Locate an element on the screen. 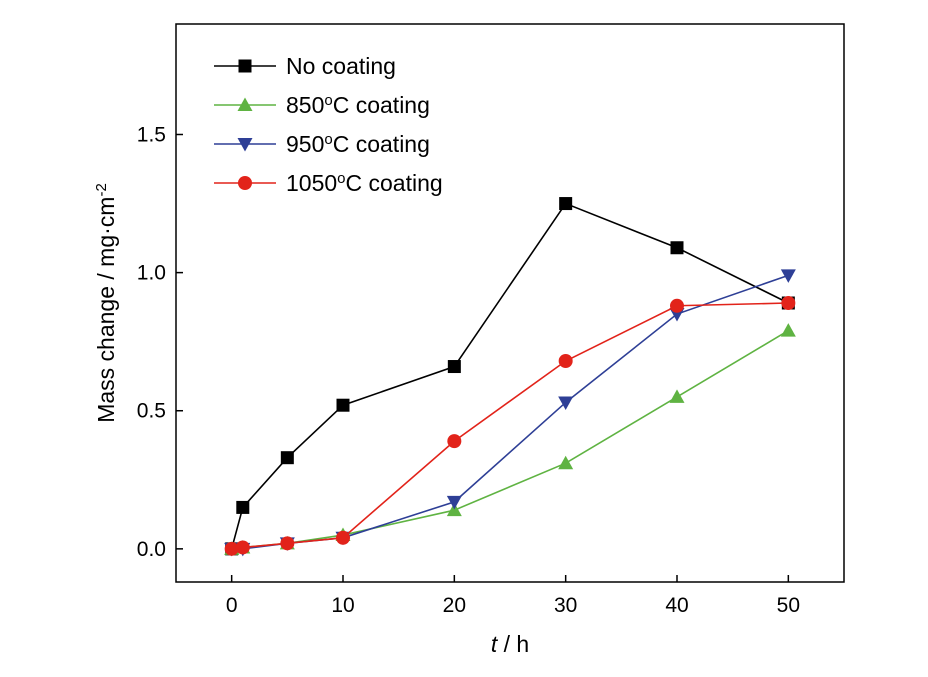 This screenshot has height=677, width=928. x-tick-label: 20 is located at coordinates (454, 605).